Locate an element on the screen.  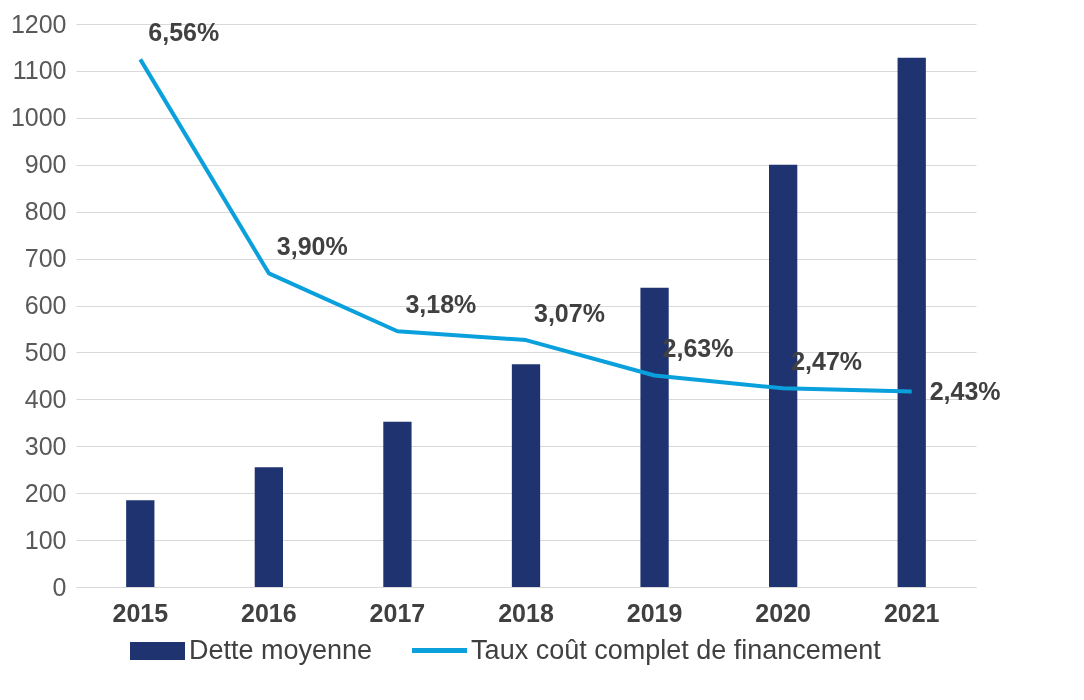
y-tick-label: 500 is located at coordinates (45, 351).